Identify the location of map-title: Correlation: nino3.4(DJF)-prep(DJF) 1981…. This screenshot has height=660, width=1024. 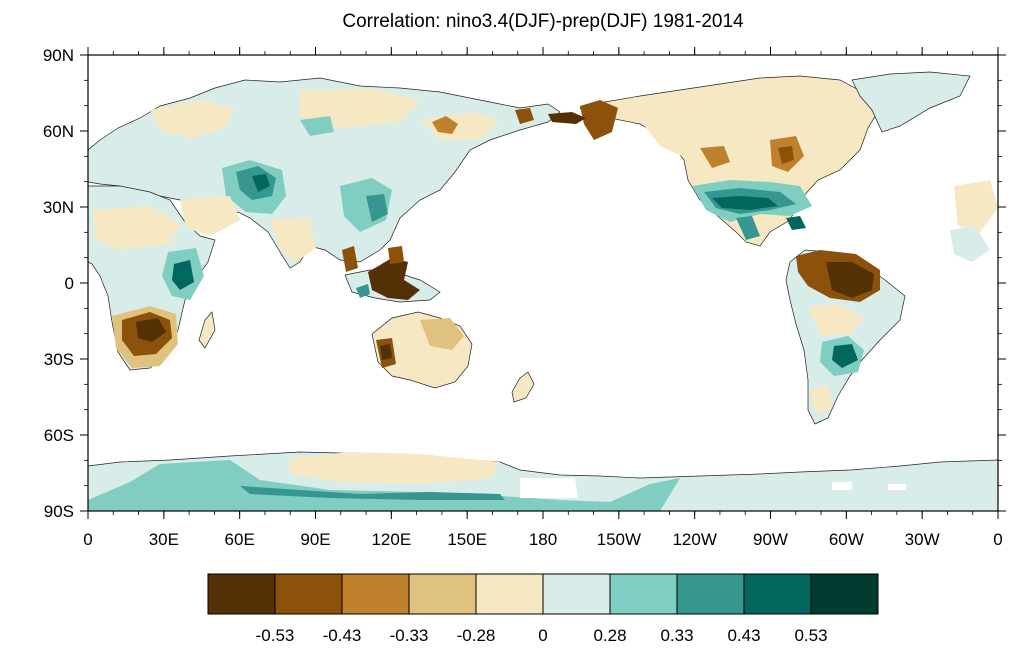
(543, 21).